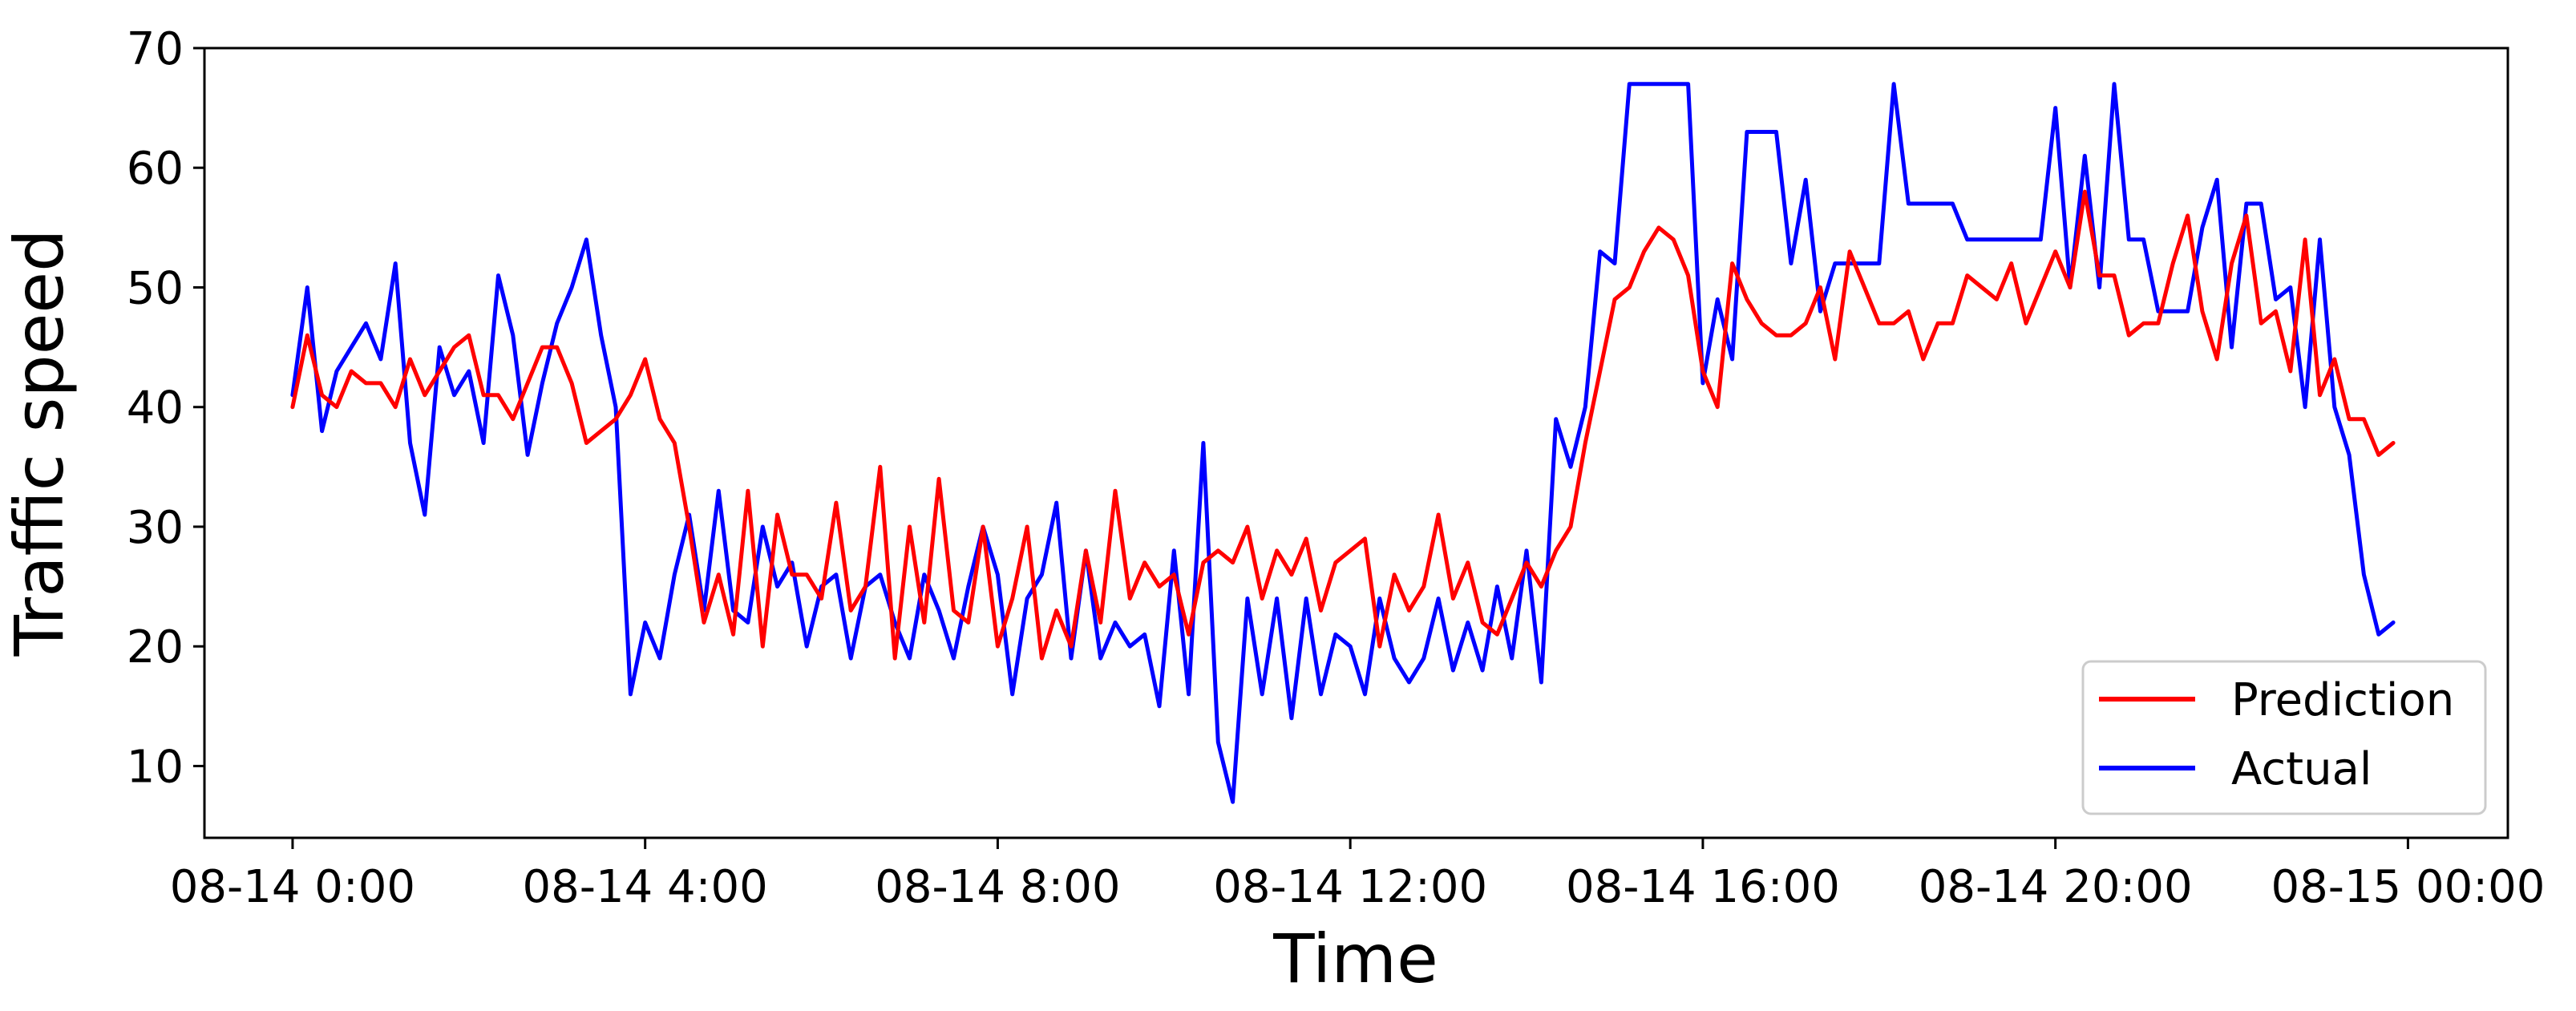  I want to click on x-tick-label: 08-14 12:00, so click(1350, 887).